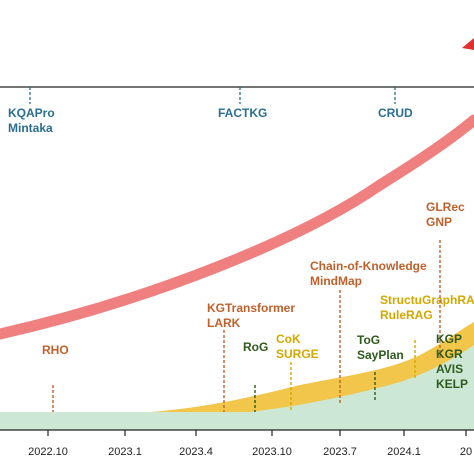 This screenshot has height=474, width=474. Describe the element at coordinates (466, 452) in the screenshot. I see `tick-label-6: 20` at that location.